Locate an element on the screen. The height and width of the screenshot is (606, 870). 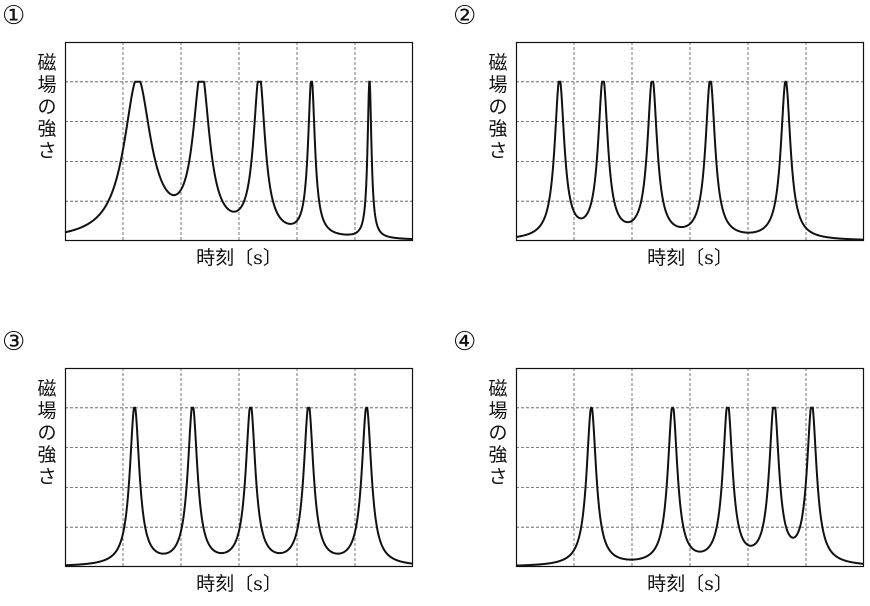
chart-number-label: ③ is located at coordinates (17, 342).